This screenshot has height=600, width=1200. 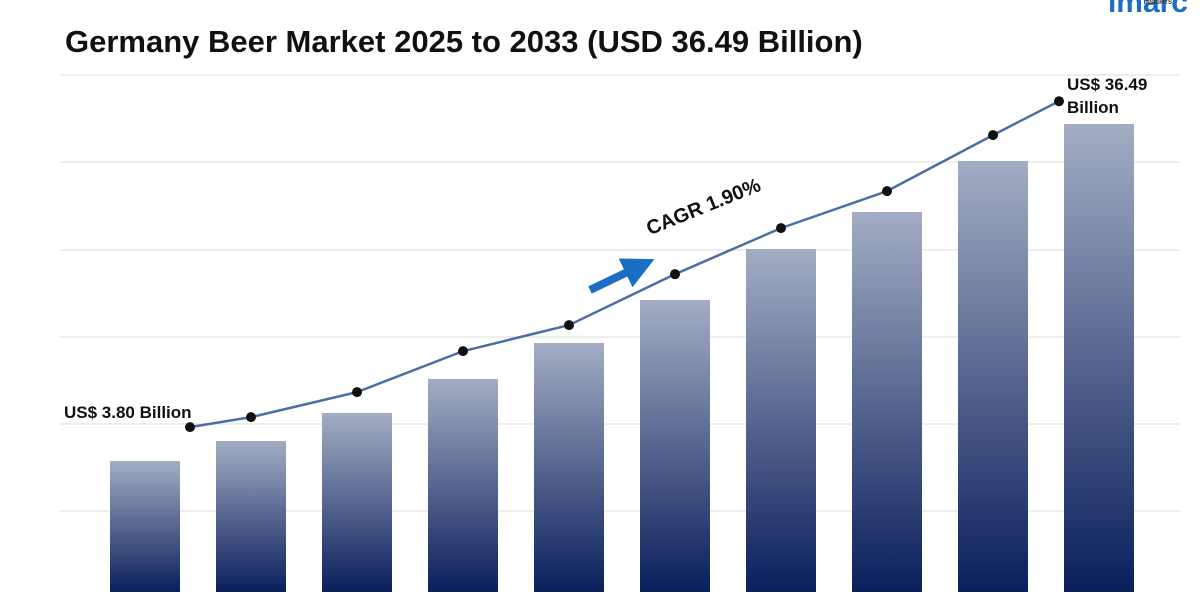 What do you see at coordinates (1157, 3) in the screenshot?
I see `logo-tagline: INSIGHTS` at bounding box center [1157, 3].